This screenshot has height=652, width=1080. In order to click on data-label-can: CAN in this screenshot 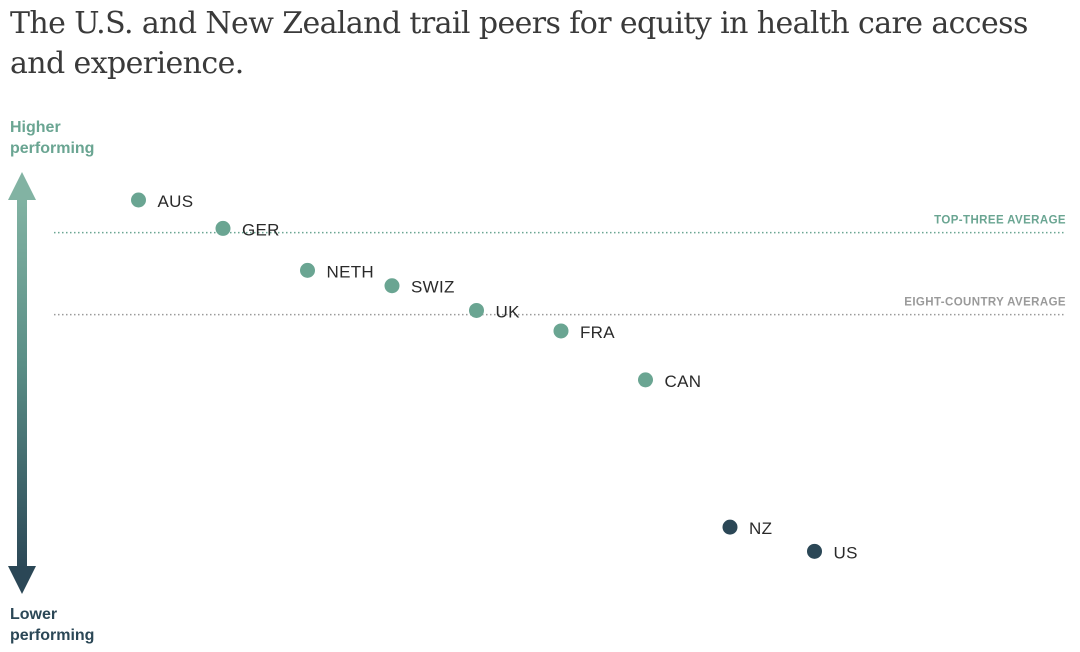, I will do `click(683, 381)`.